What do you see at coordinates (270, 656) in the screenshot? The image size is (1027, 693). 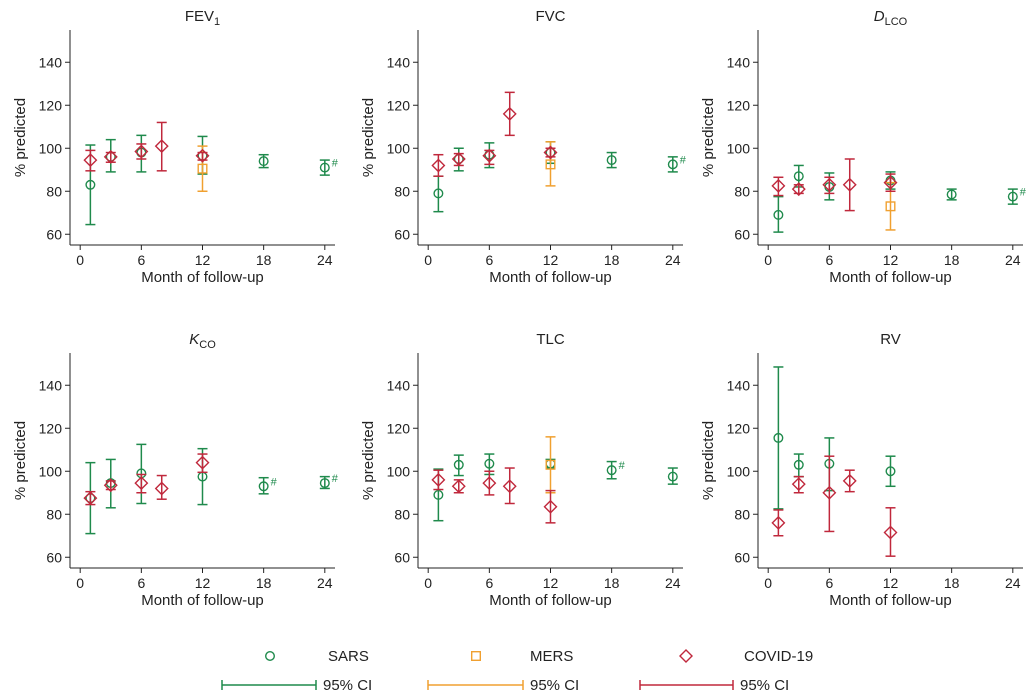 I see `legend-marker-sars` at bounding box center [270, 656].